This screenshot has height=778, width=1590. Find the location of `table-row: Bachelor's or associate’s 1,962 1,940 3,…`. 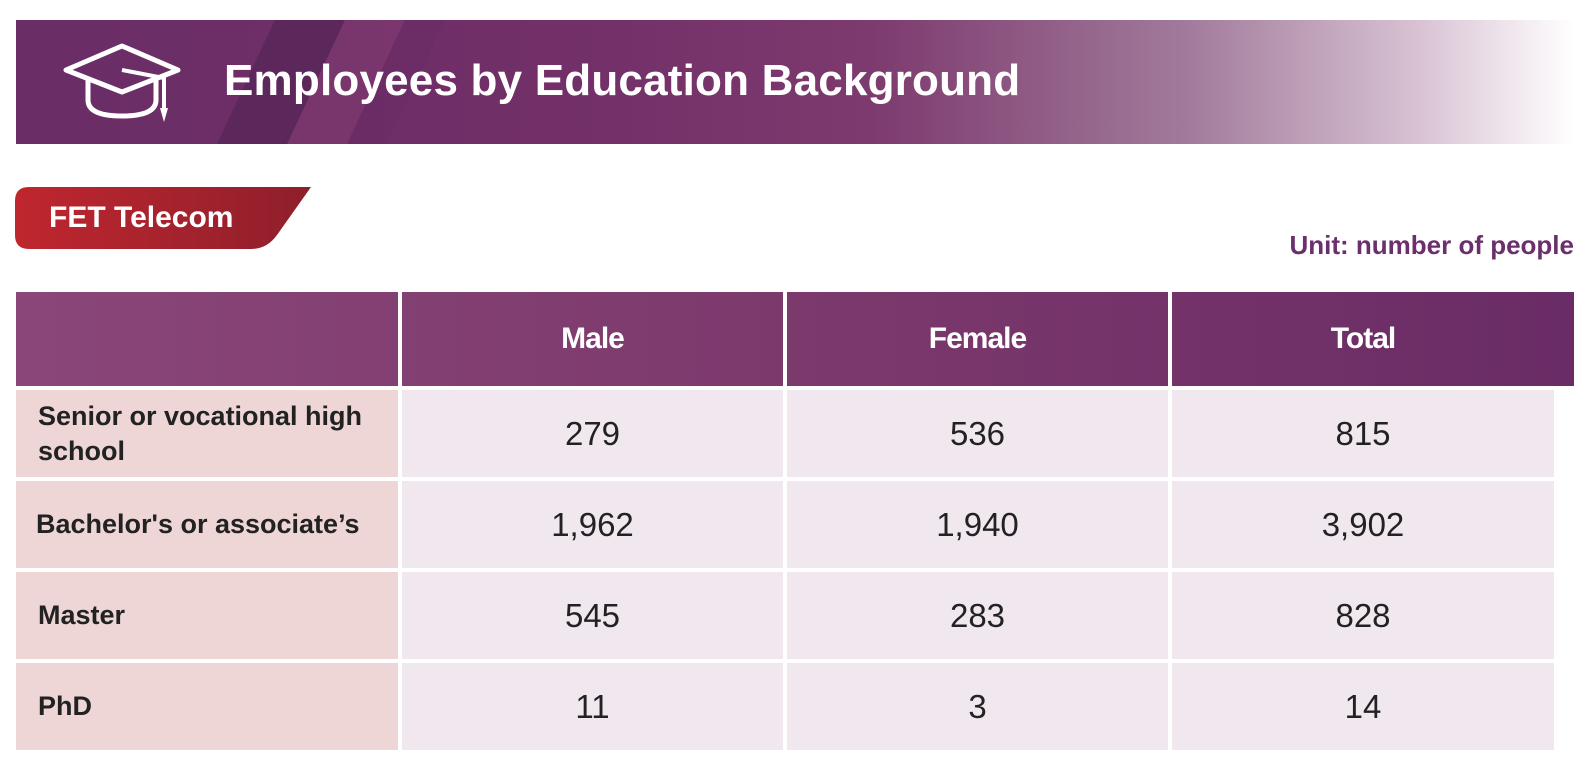

table-row: Bachelor's or associate’s 1,962 1,940 3,… is located at coordinates (795, 524).